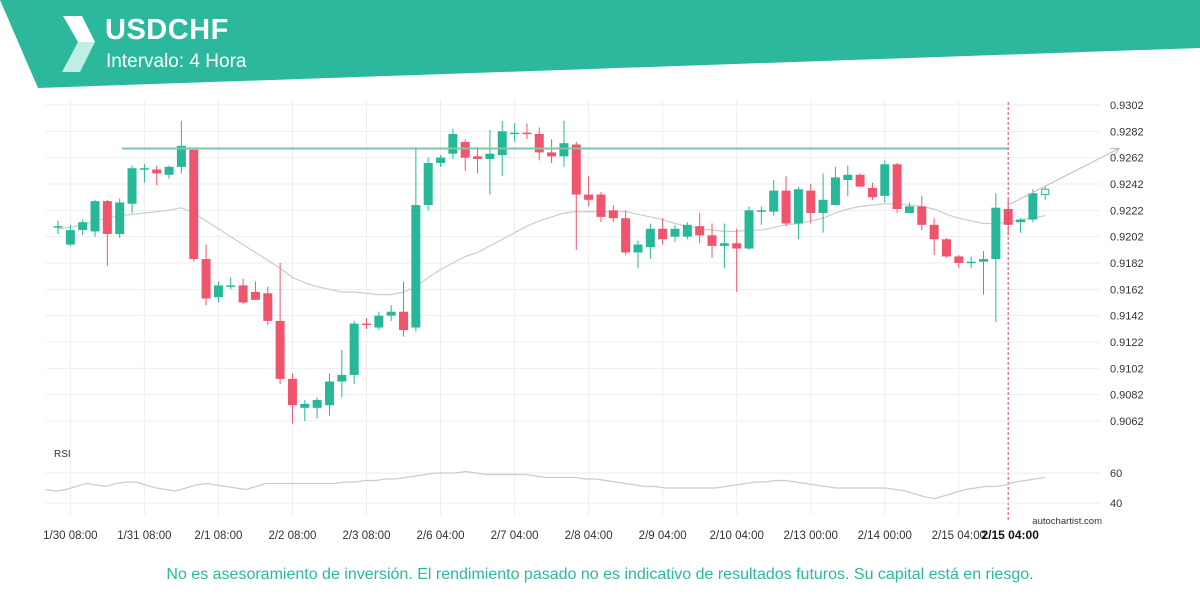  I want to click on price-tick-label: 0.9162, so click(1127, 290).